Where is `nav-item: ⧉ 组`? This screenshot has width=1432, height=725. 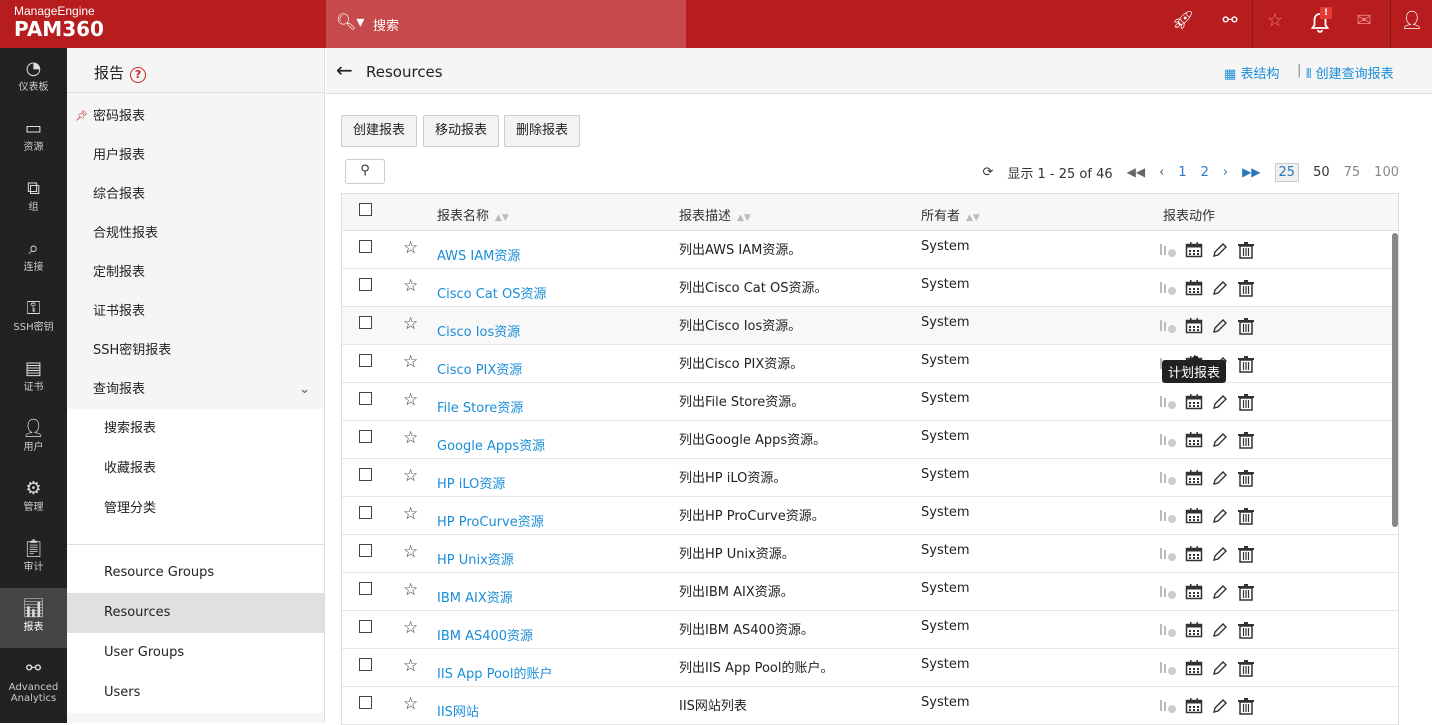 nav-item: ⧉ 组 is located at coordinates (33, 198).